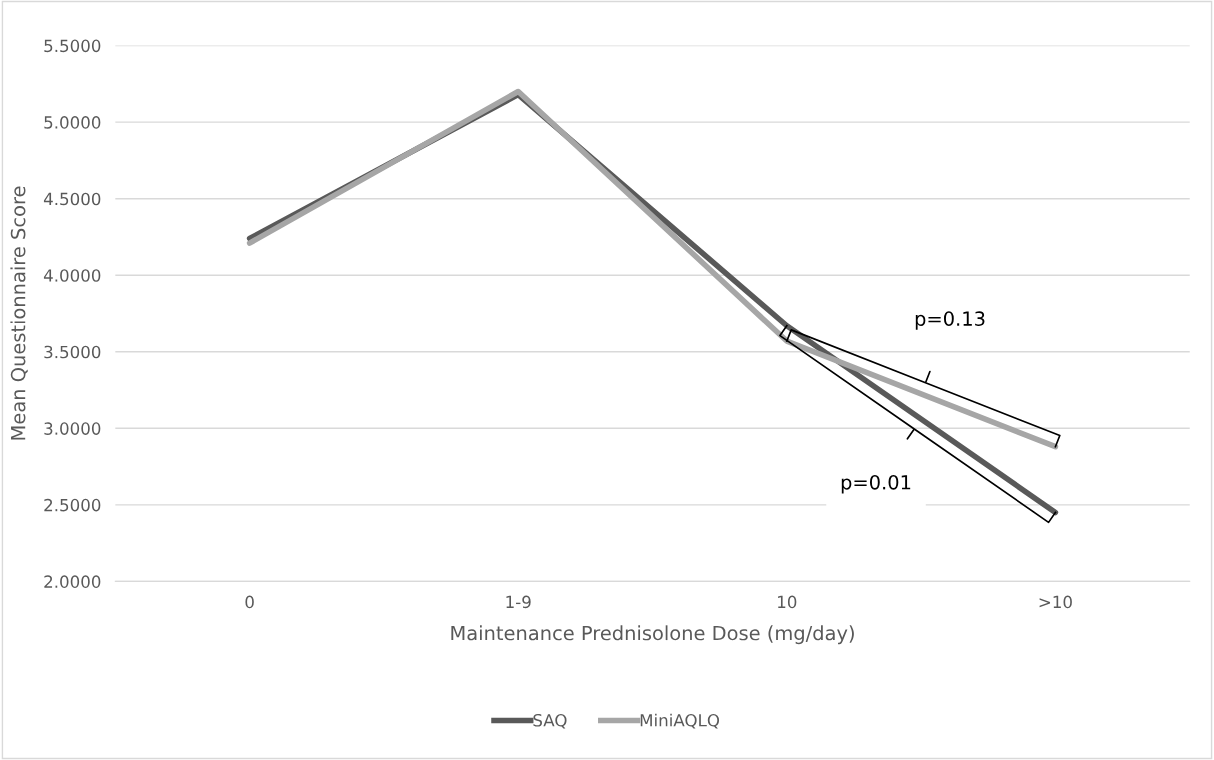 The image size is (1214, 760). I want to click on x-tick-label: 1-9, so click(518, 602).